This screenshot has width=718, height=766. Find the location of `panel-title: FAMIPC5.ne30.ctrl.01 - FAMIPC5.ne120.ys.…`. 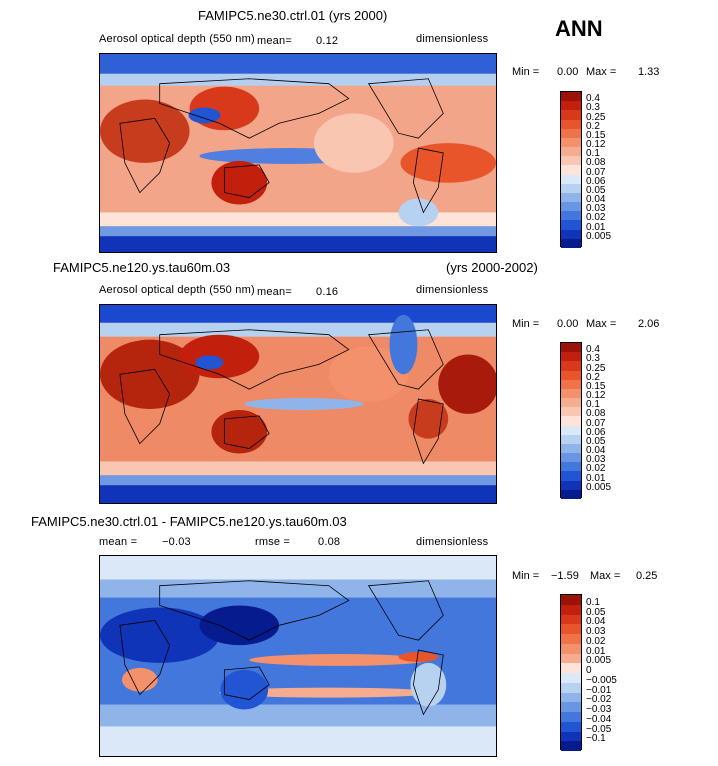

panel-title: FAMIPC5.ne30.ctrl.01 - FAMIPC5.ne120.ys.… is located at coordinates (189, 521).